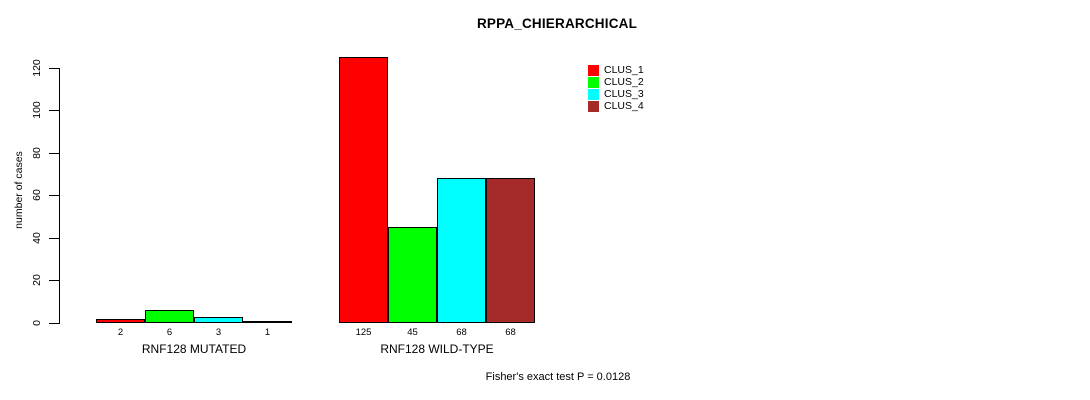 This screenshot has width=1090, height=400. Describe the element at coordinates (37, 67) in the screenshot. I see `y-axis-tick-label: 120` at that location.